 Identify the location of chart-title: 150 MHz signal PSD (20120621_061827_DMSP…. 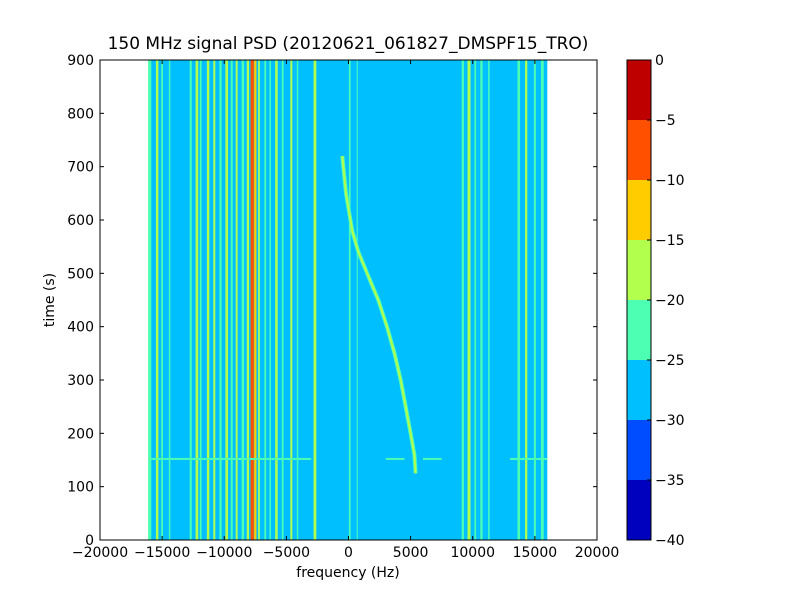
(348, 44).